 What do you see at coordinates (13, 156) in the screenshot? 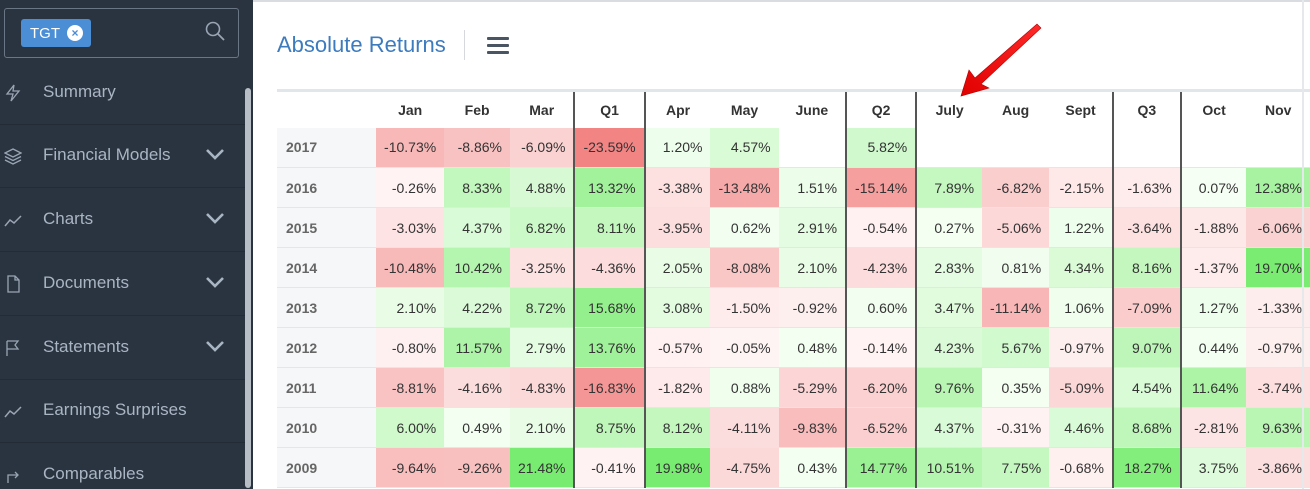
I see `layers-icon` at bounding box center [13, 156].